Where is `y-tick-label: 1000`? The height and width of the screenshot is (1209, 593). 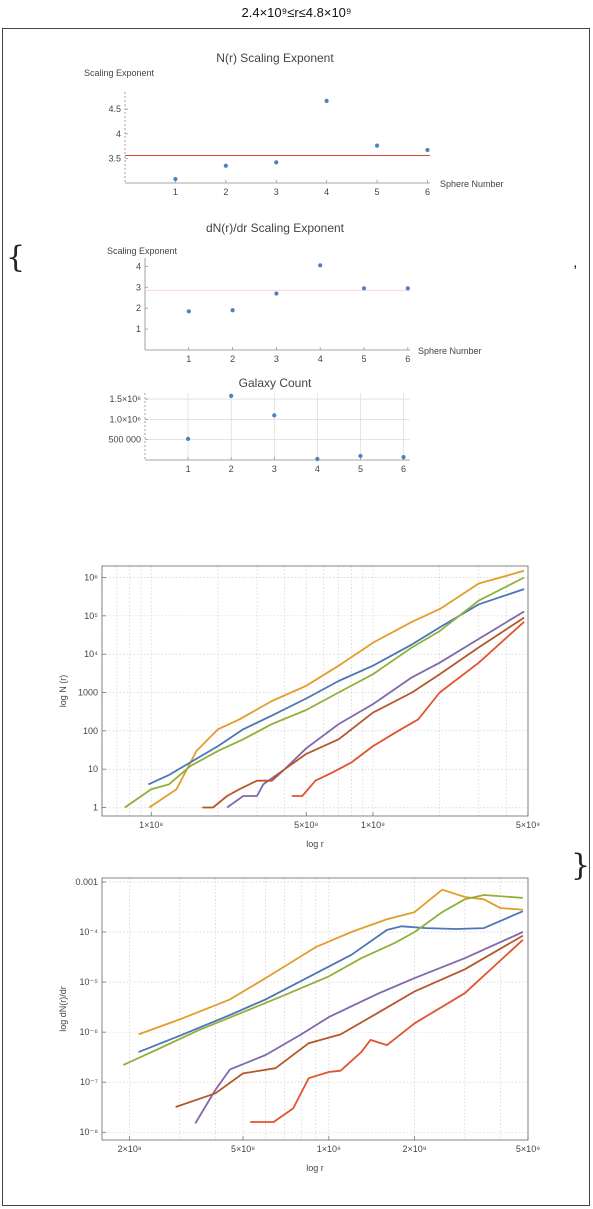 y-tick-label: 1000 is located at coordinates (88, 693).